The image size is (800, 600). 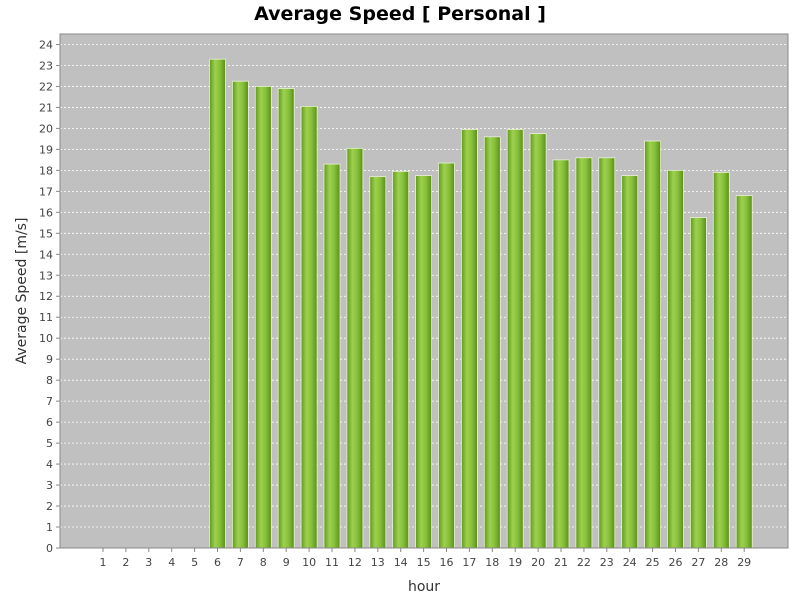 What do you see at coordinates (355, 562) in the screenshot?
I see `x-tick-label: 12` at bounding box center [355, 562].